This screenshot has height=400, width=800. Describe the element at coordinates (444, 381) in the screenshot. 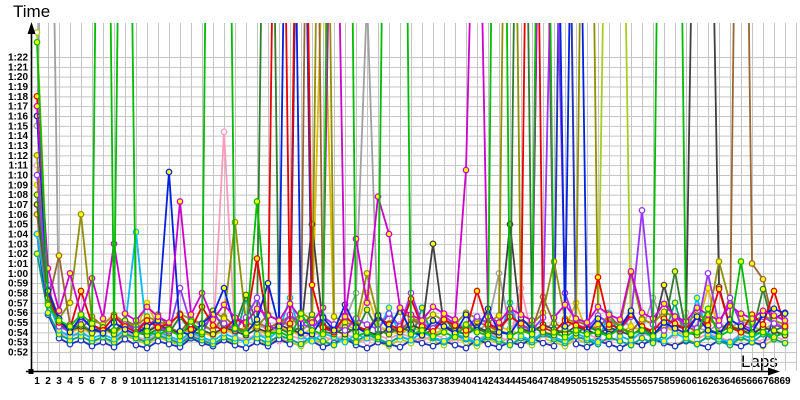

I see `x-tick-label: 38` at that location.